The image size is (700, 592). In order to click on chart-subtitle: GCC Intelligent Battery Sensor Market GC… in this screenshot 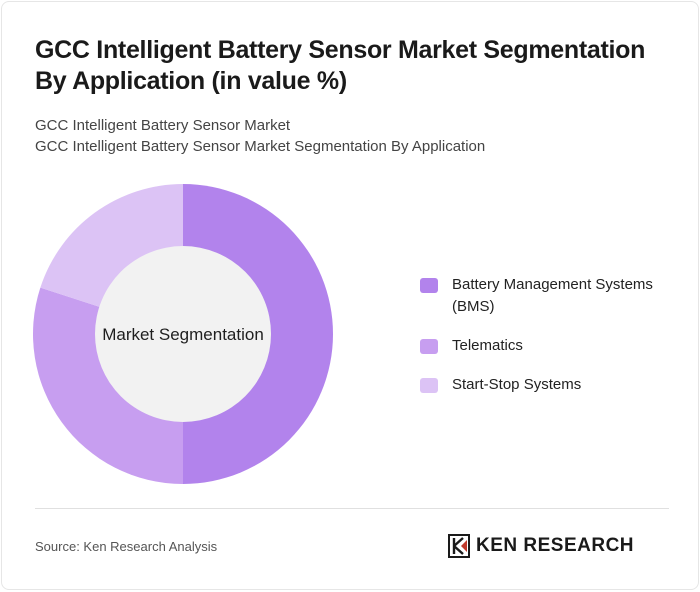, I will do `click(260, 136)`.